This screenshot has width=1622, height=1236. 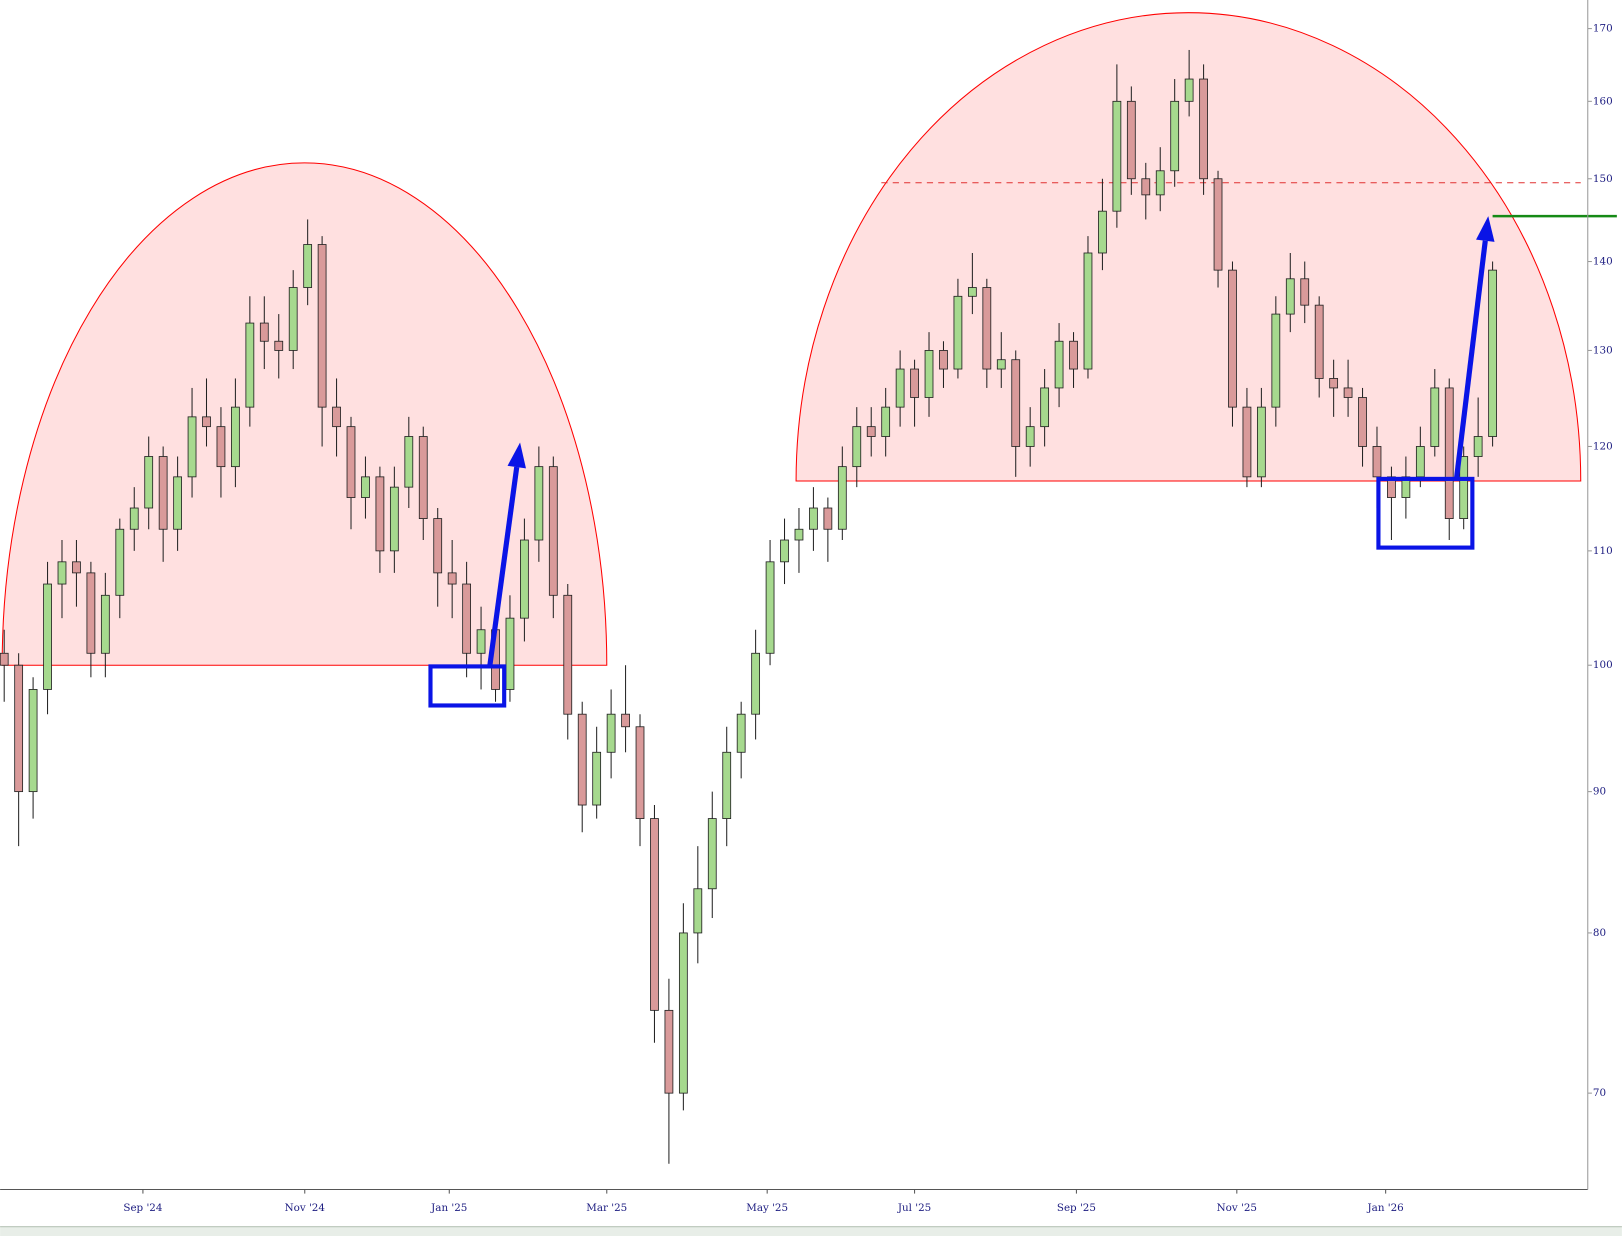 I want to click on y-tick-label: 80, so click(x=1599, y=933).